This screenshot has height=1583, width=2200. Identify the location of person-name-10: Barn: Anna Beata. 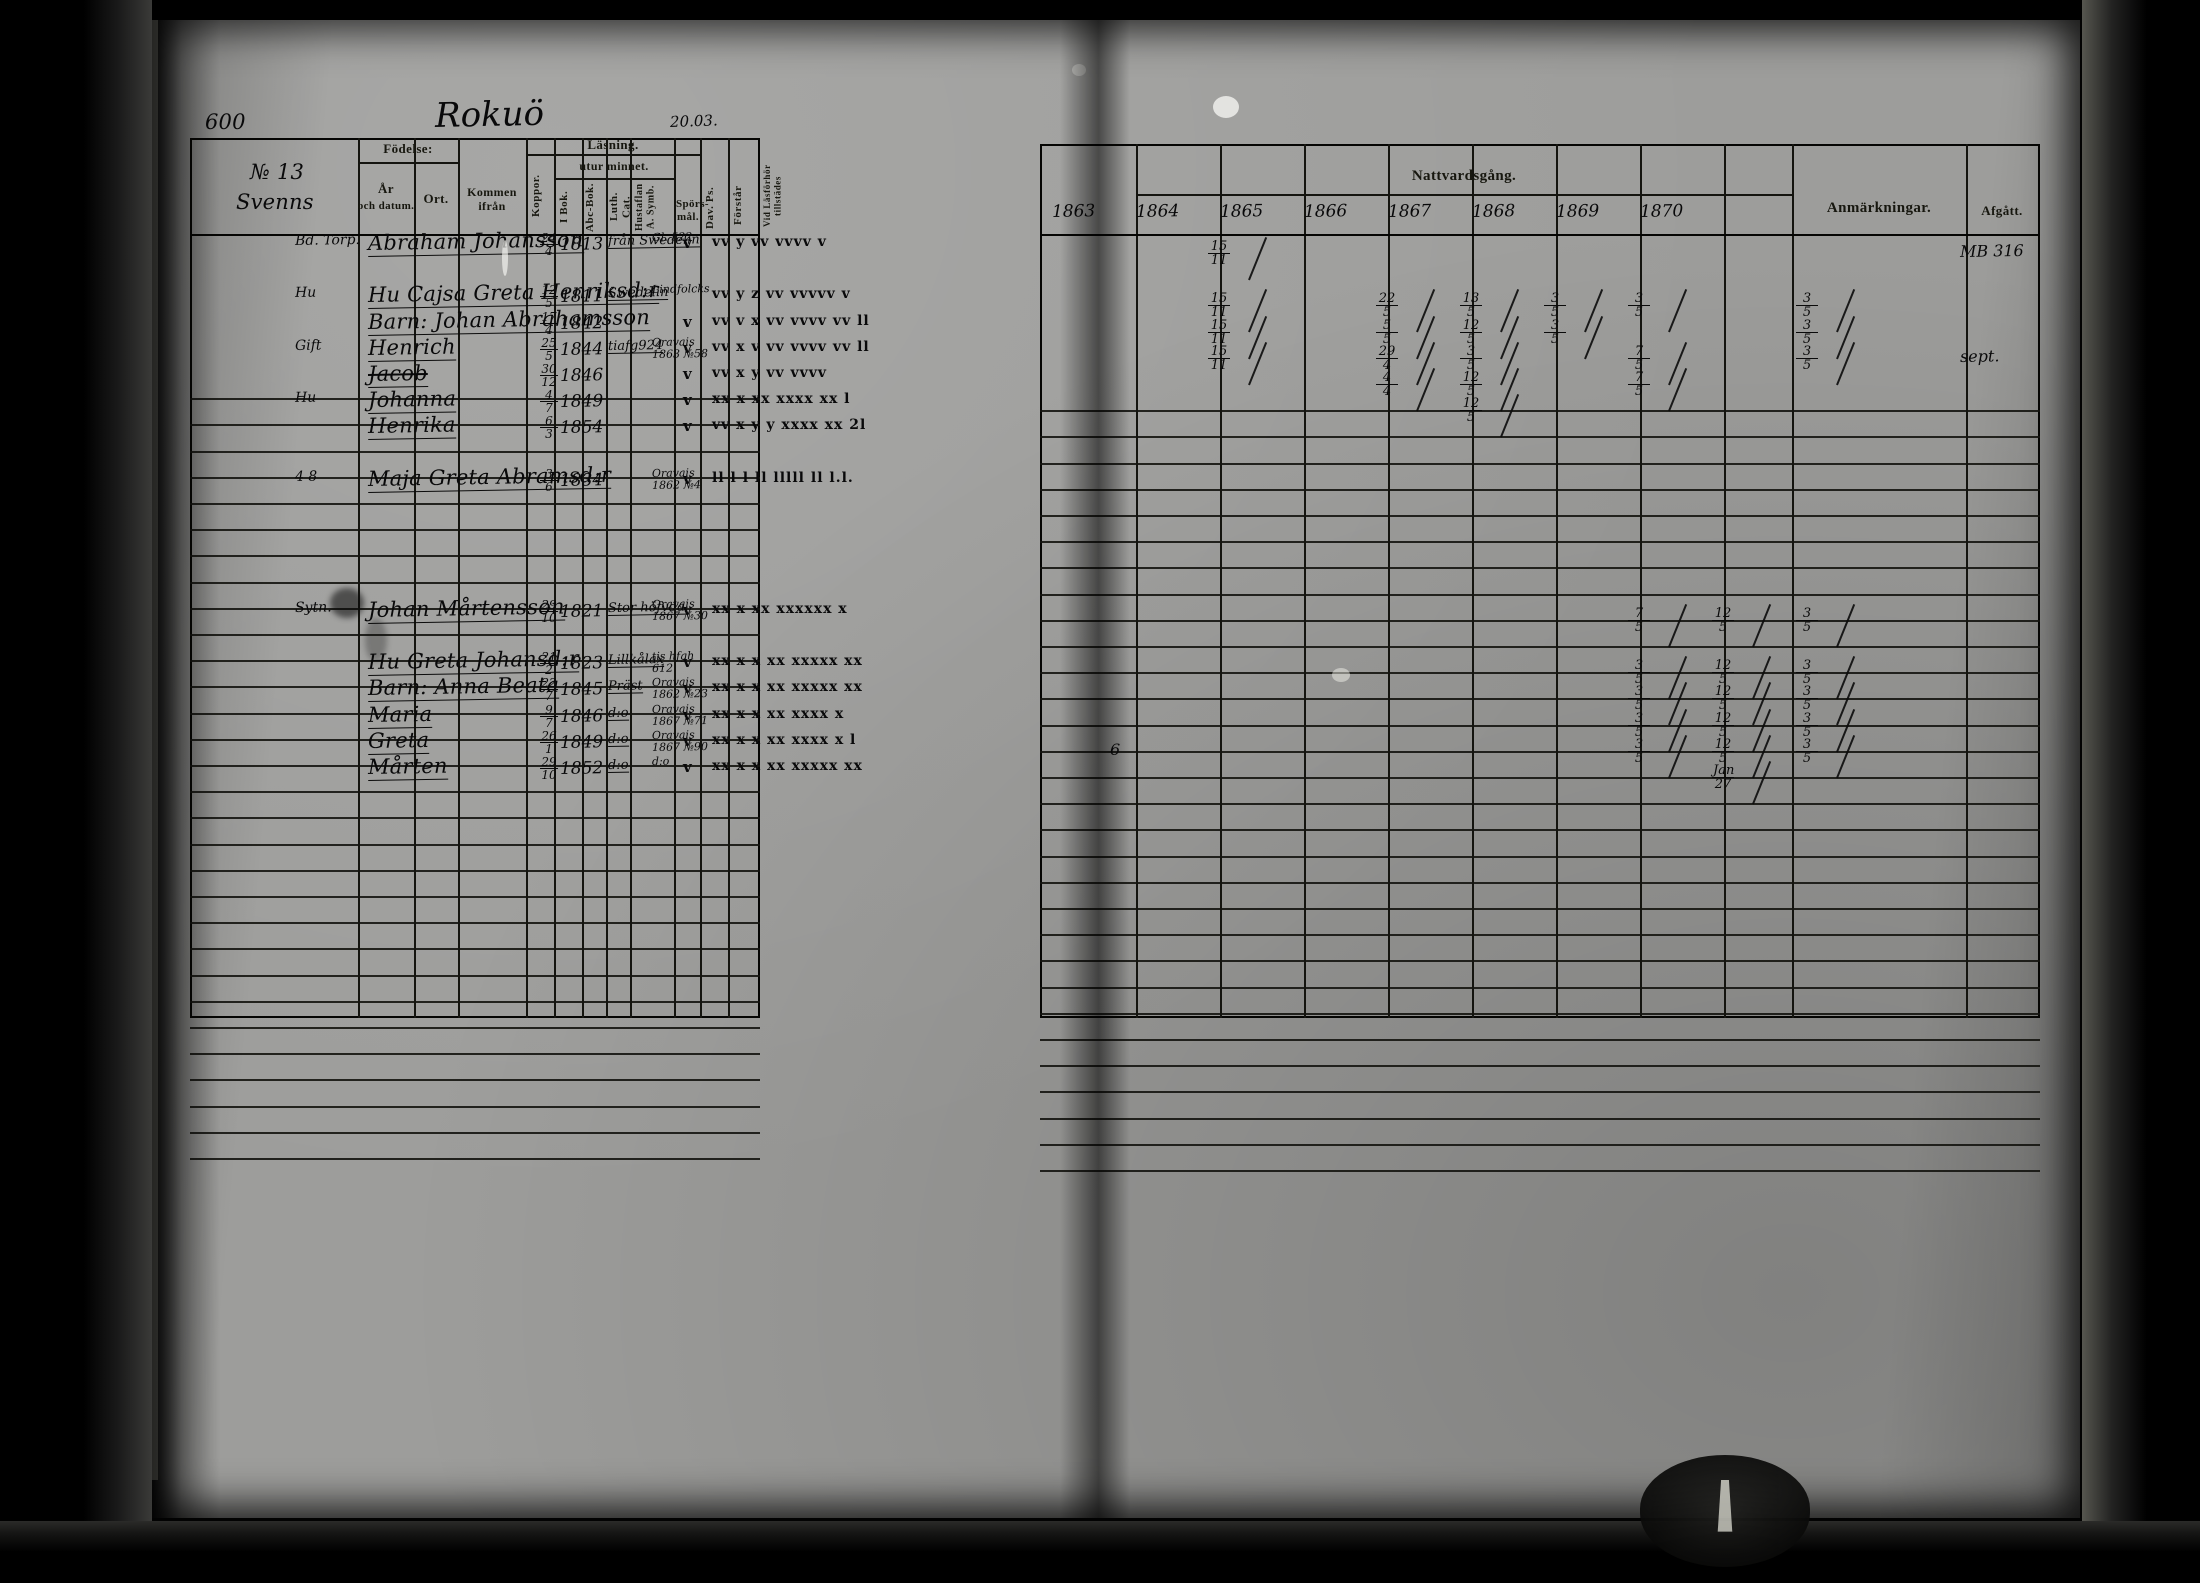
(463, 688).